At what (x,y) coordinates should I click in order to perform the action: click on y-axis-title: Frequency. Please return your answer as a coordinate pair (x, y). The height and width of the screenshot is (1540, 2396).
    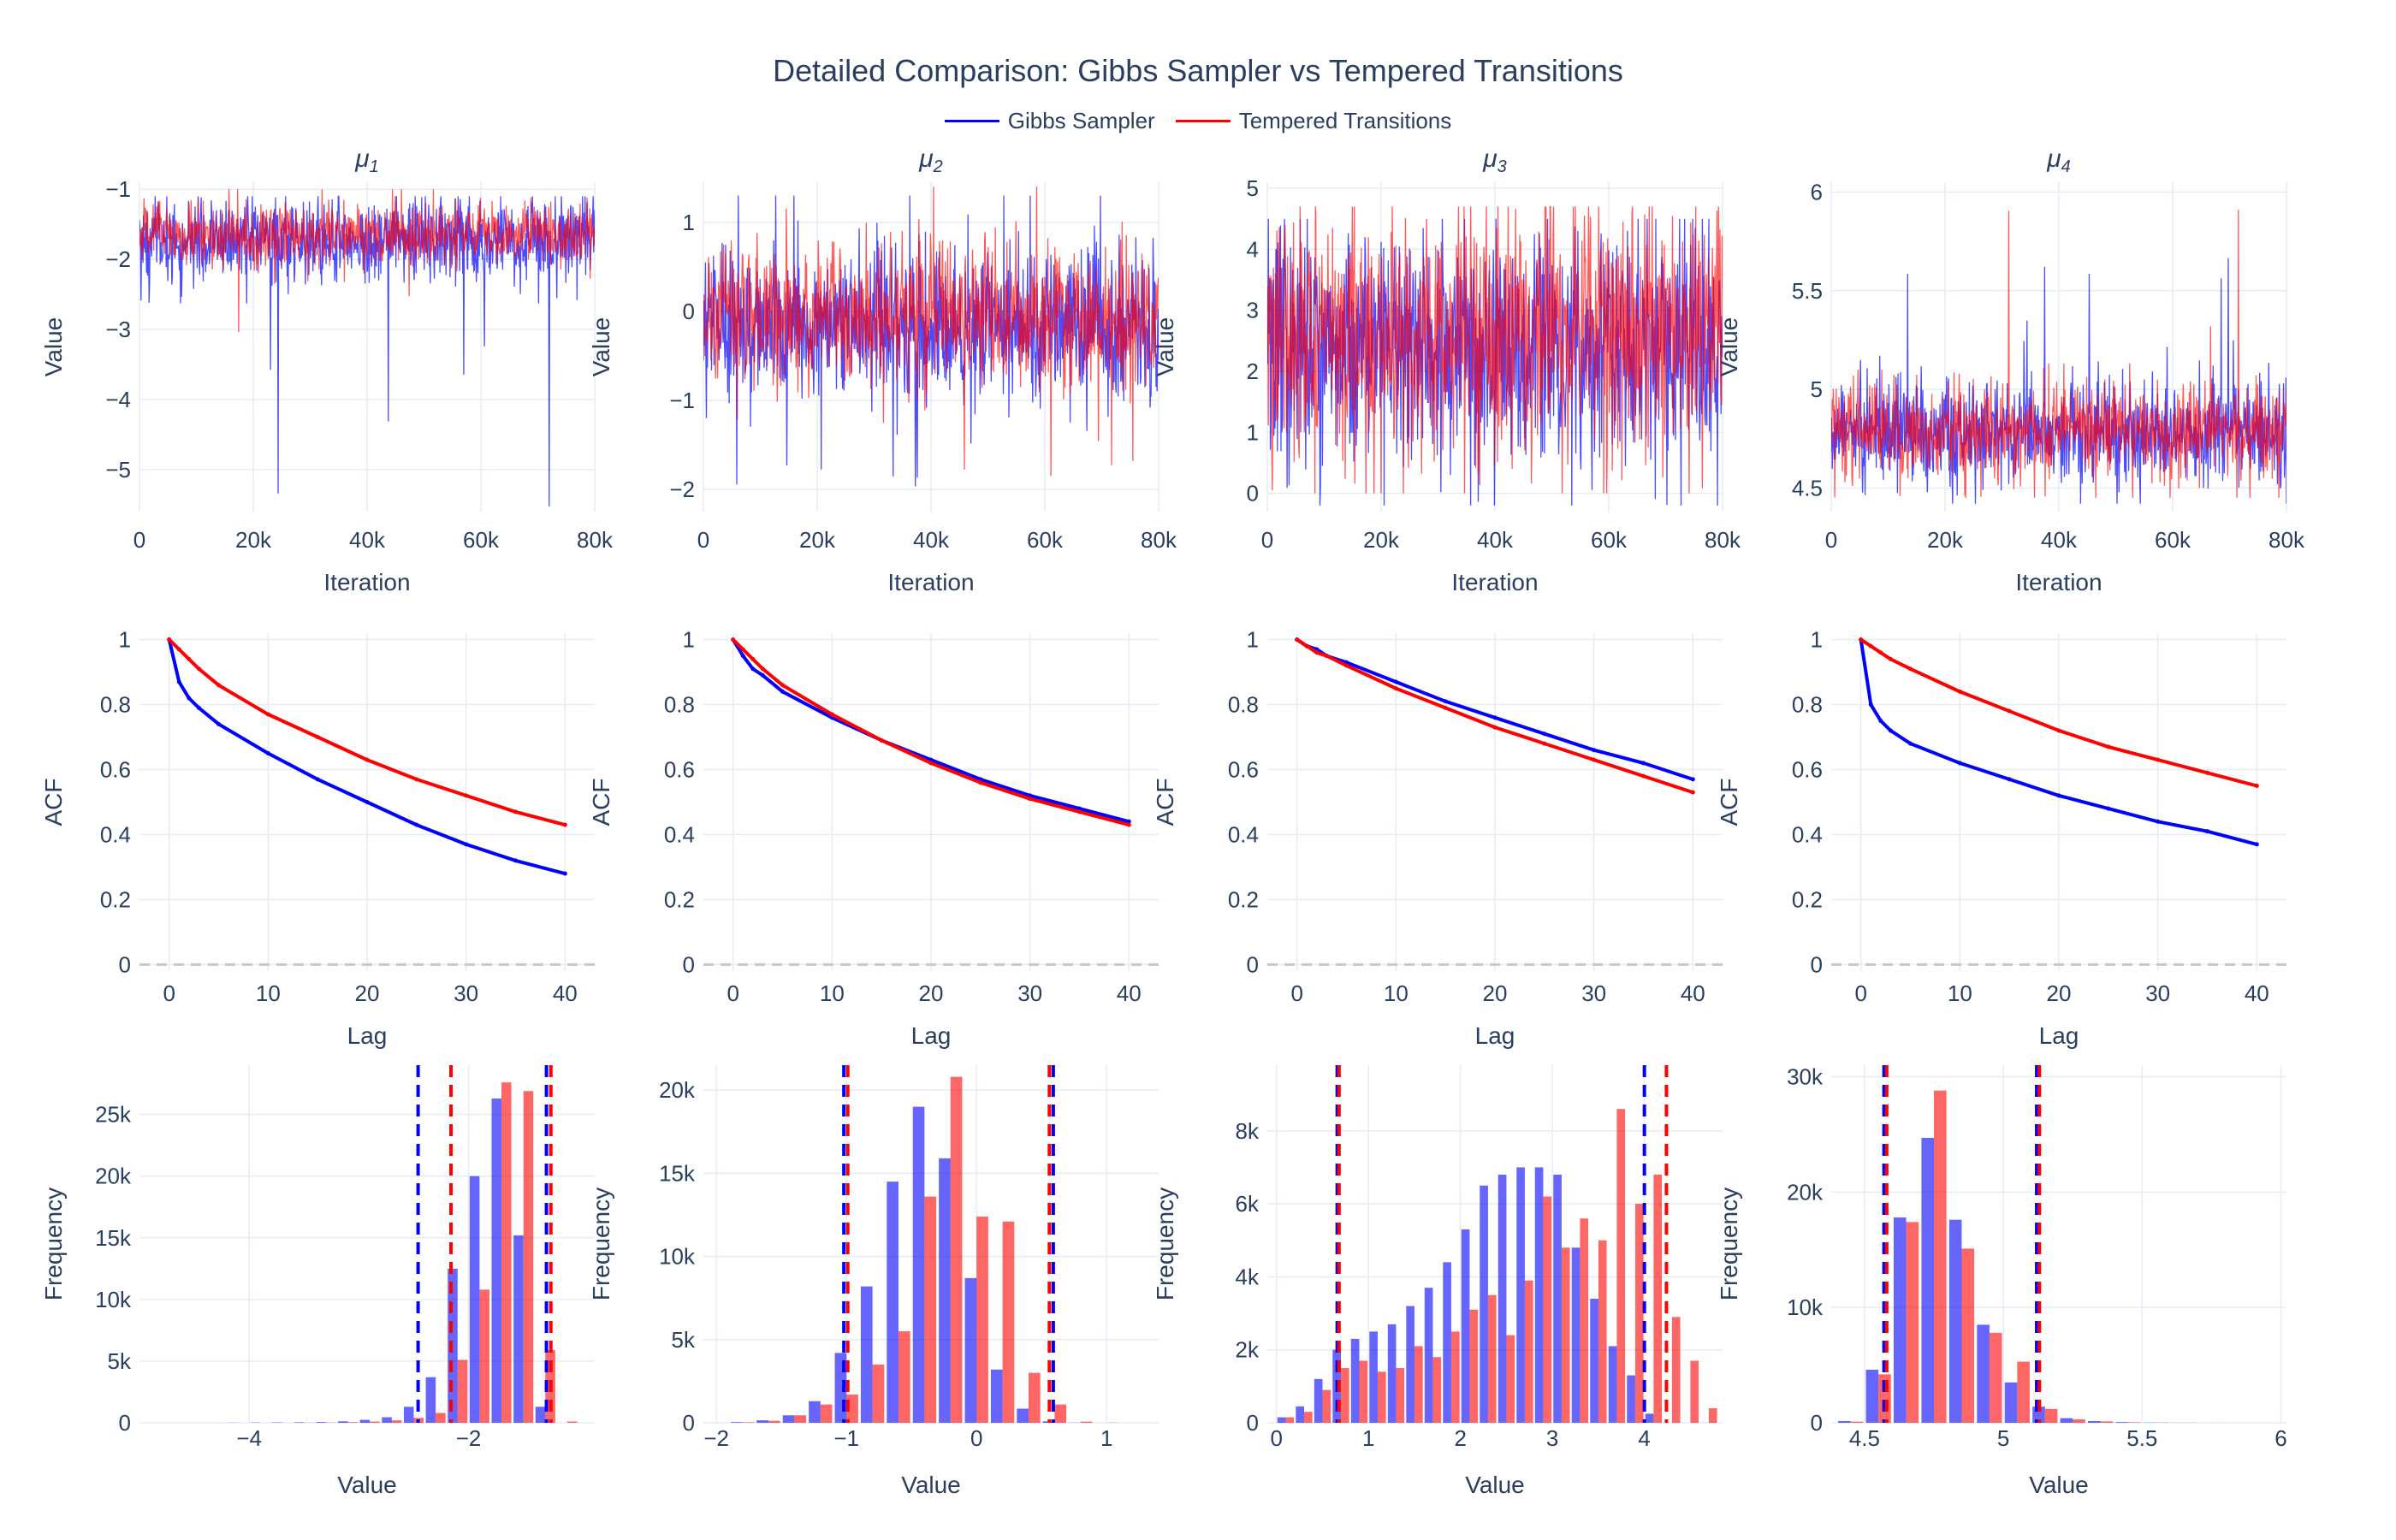
    Looking at the image, I should click on (1729, 1244).